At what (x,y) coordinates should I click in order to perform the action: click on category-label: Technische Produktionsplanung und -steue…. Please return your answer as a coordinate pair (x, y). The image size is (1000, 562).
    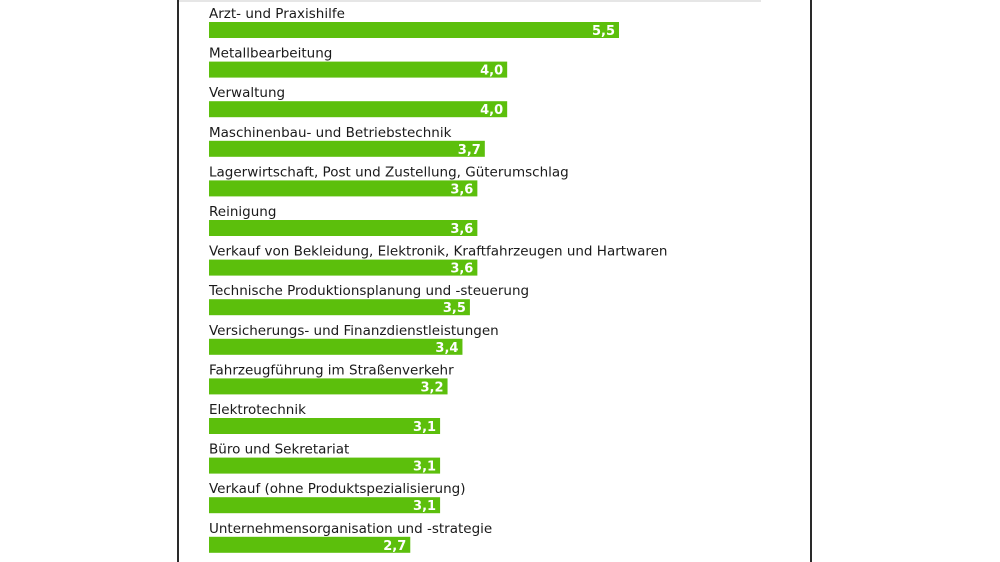
    Looking at the image, I should click on (368, 291).